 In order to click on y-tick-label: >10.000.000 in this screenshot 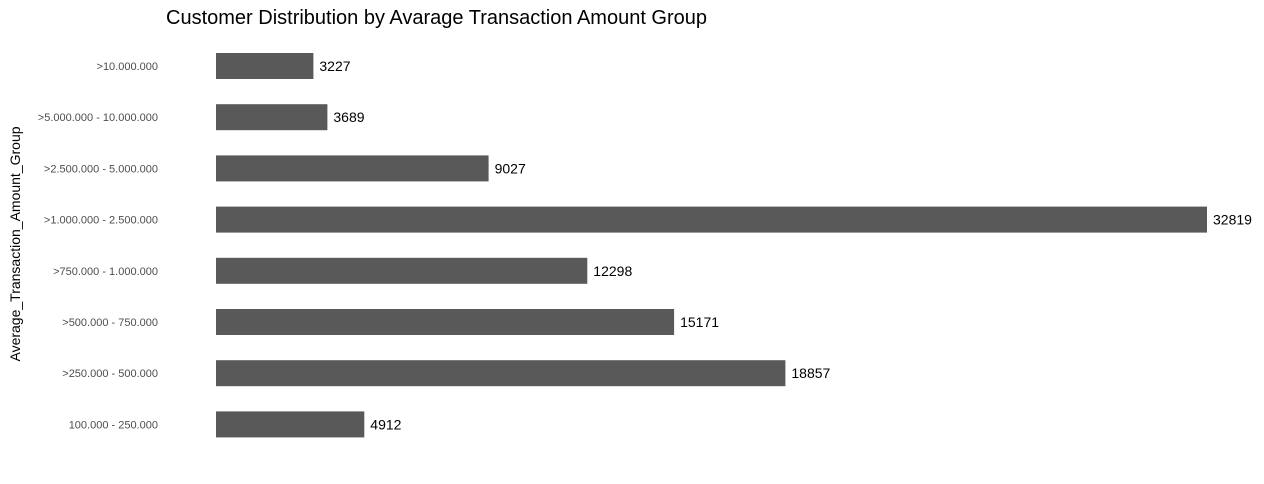, I will do `click(127, 67)`.